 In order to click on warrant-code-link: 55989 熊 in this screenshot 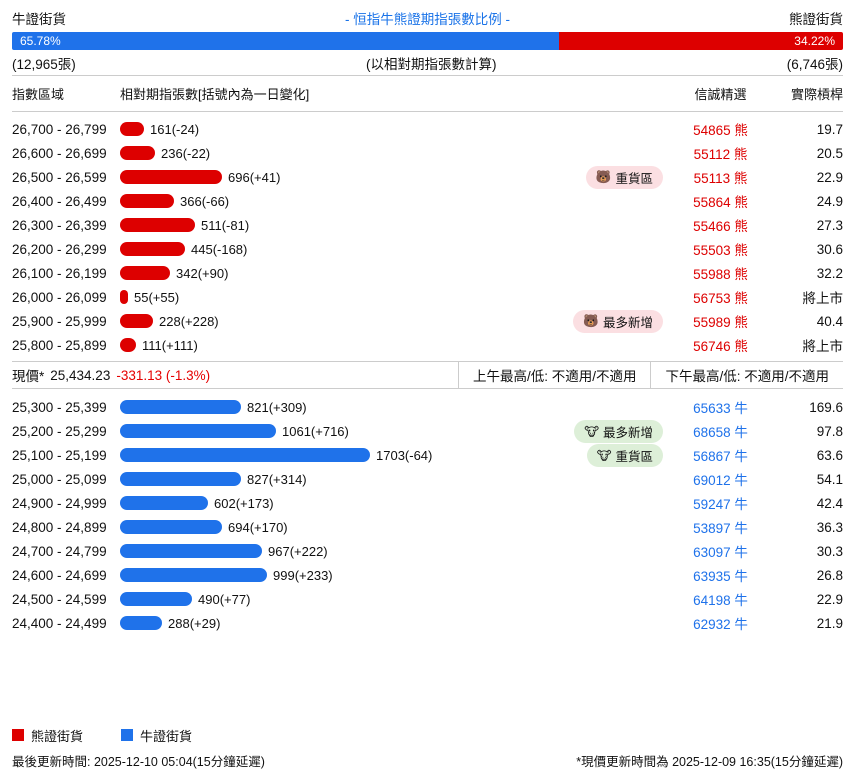, I will do `click(720, 322)`.